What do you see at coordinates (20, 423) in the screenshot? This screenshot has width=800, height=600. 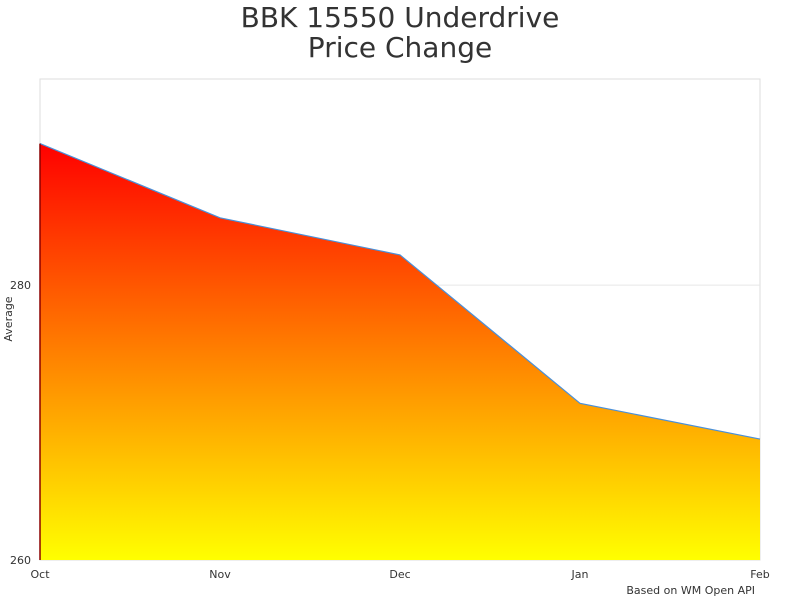 I see `y-axis-ticks: 260 280` at bounding box center [20, 423].